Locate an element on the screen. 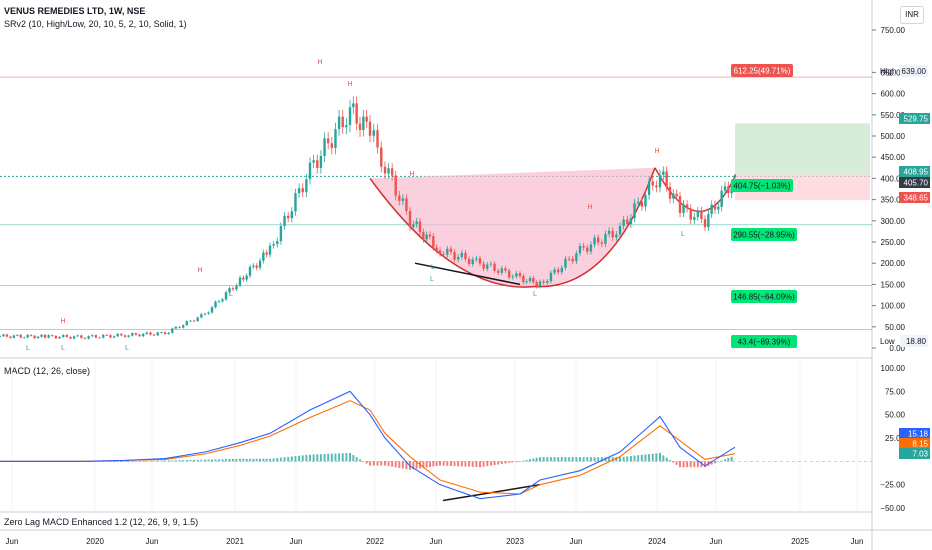  macd-tick-label: 25.00 is located at coordinates (895, 438).